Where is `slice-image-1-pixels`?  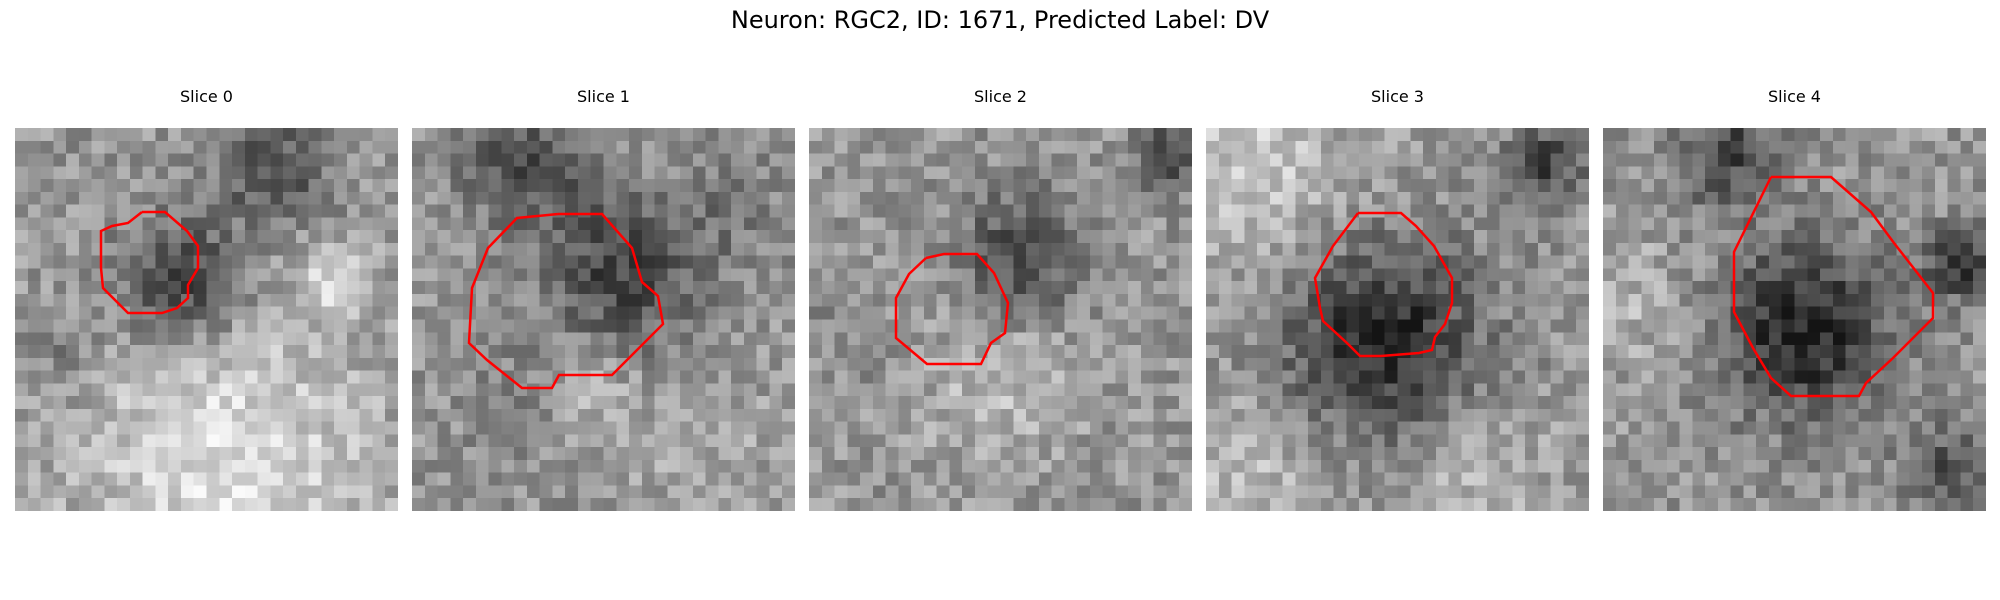
slice-image-1-pixels is located at coordinates (603, 319).